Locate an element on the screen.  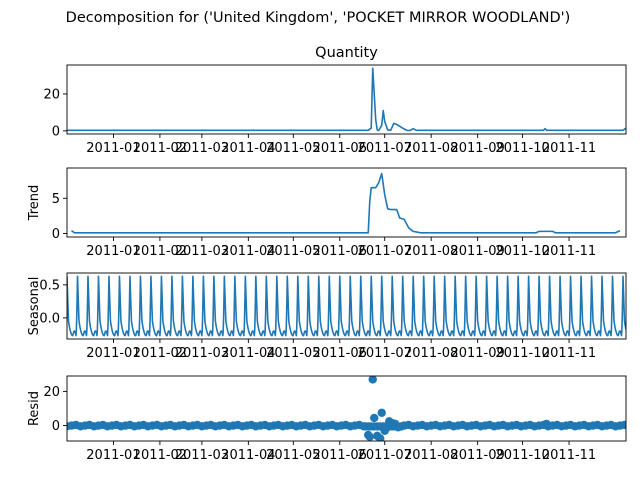
y-axis-label: Trend is located at coordinates (34, 203).